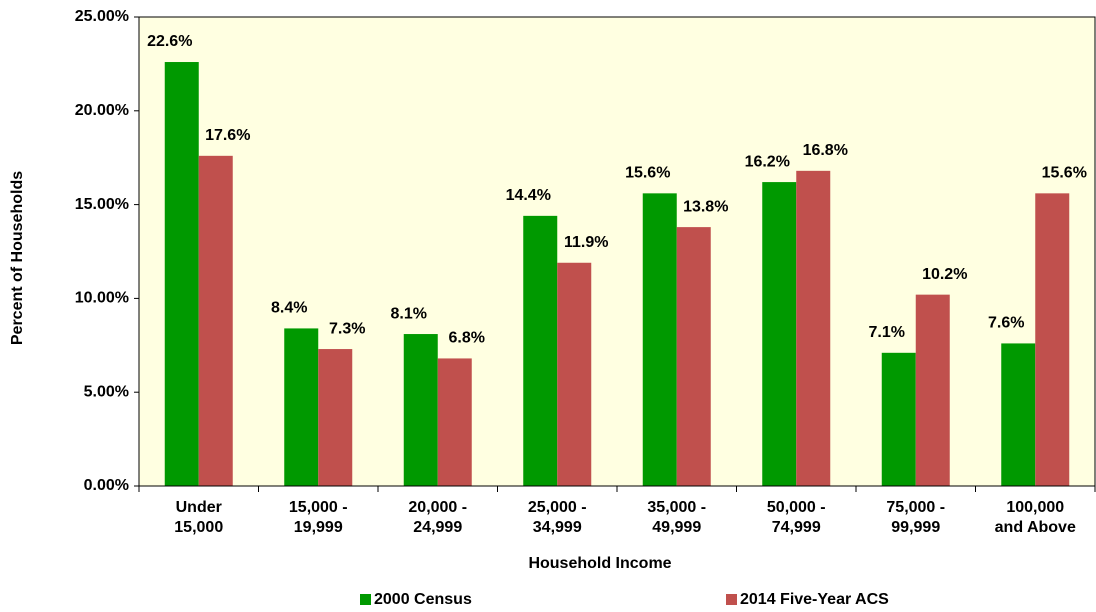 Image resolution: width=1096 pixels, height=612 pixels. What do you see at coordinates (102, 110) in the screenshot?
I see `y-tick-label: 20.00%` at bounding box center [102, 110].